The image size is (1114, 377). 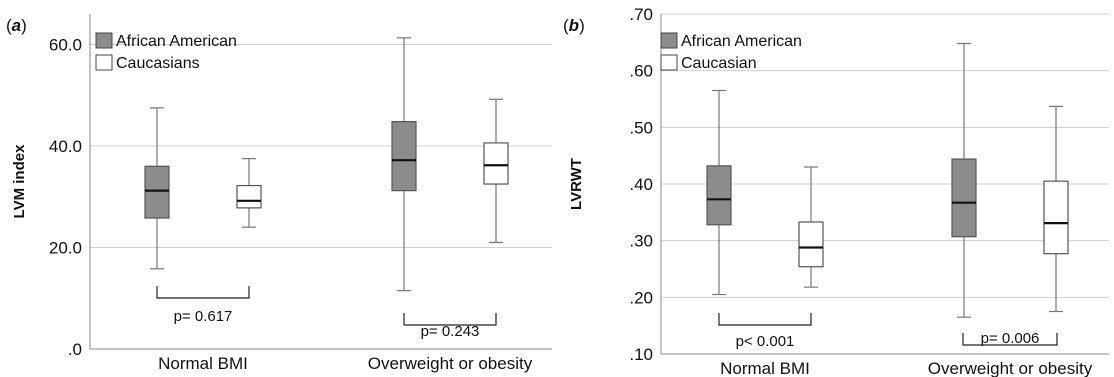 I want to click on y-tick-label: .20, so click(x=641, y=297).